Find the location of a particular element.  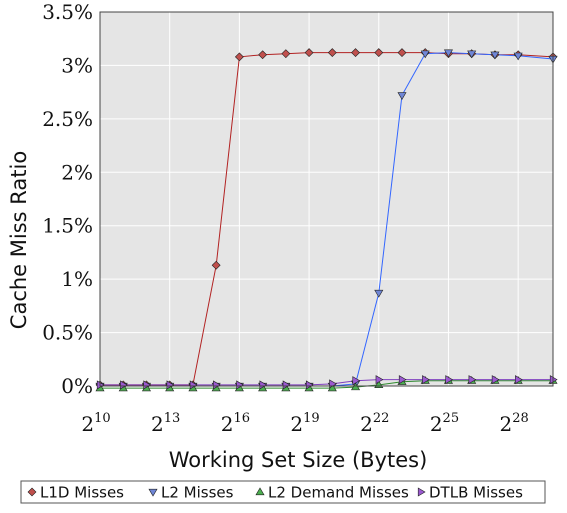

legend-label: L2 Demand Misses is located at coordinates (338, 493).